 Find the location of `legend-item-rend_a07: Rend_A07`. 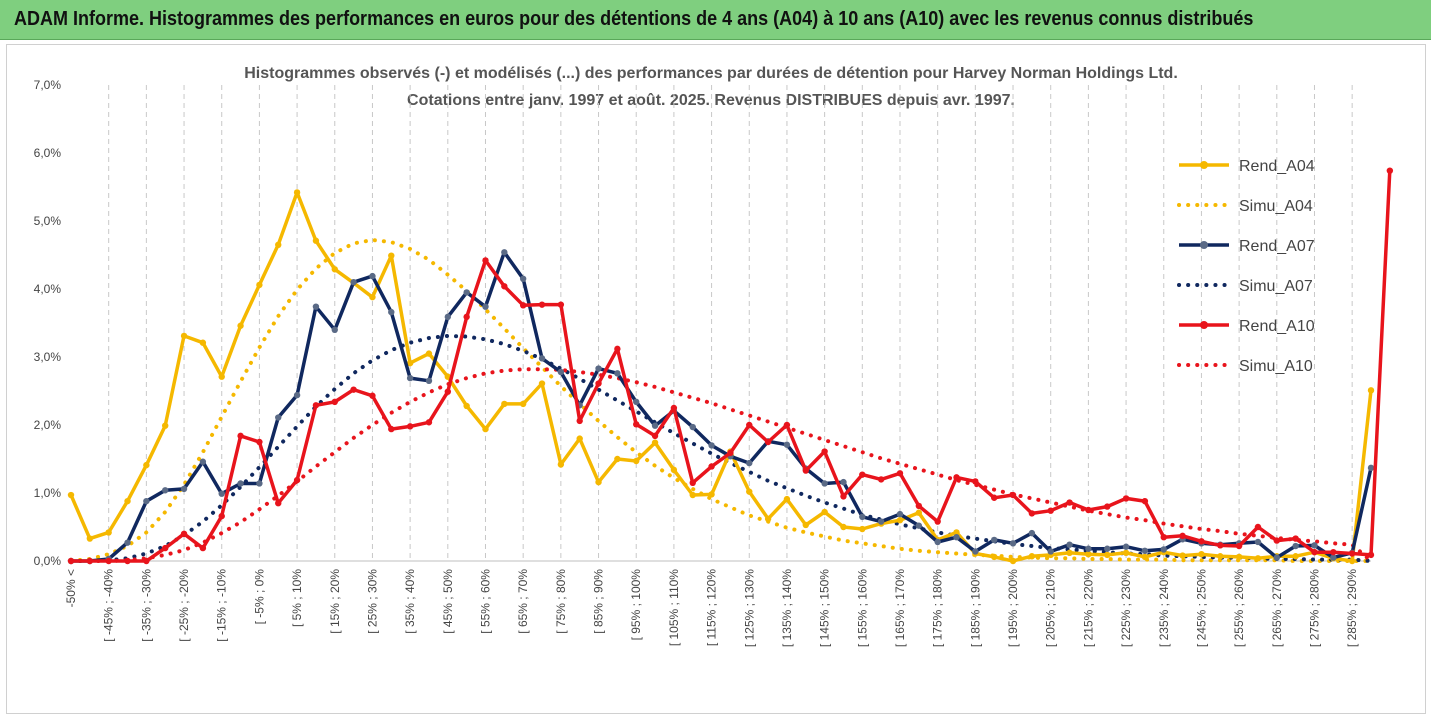

legend-item-rend_a07: Rend_A07 is located at coordinates (1247, 246).